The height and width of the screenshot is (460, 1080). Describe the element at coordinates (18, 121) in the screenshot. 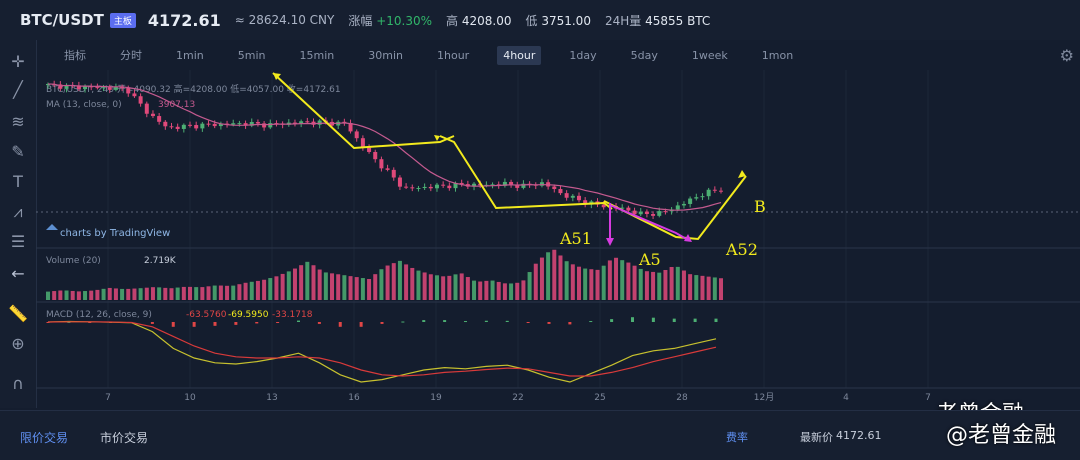

I see `fib-icon: ≋` at that location.